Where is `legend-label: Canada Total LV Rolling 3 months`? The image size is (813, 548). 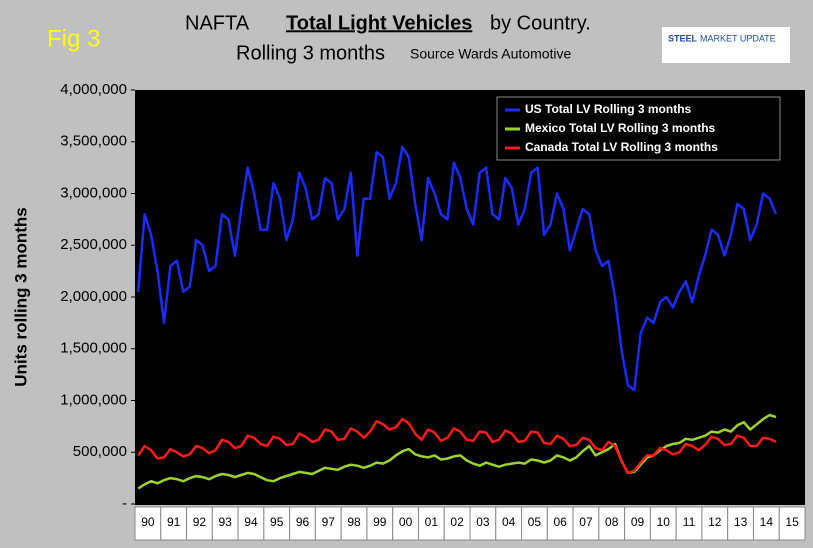 legend-label: Canada Total LV Rolling 3 months is located at coordinates (621, 147).